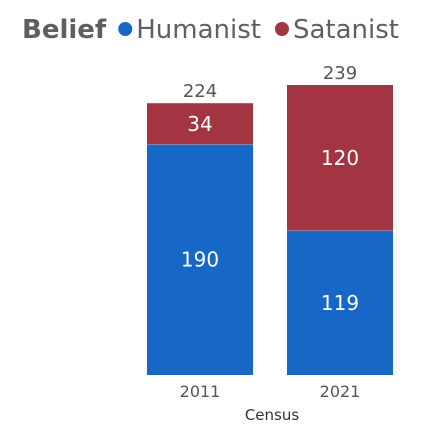 Image resolution: width=435 pixels, height=436 pixels. What do you see at coordinates (346, 30) in the screenshot?
I see `legend-label-satanist: Satanist` at bounding box center [346, 30].